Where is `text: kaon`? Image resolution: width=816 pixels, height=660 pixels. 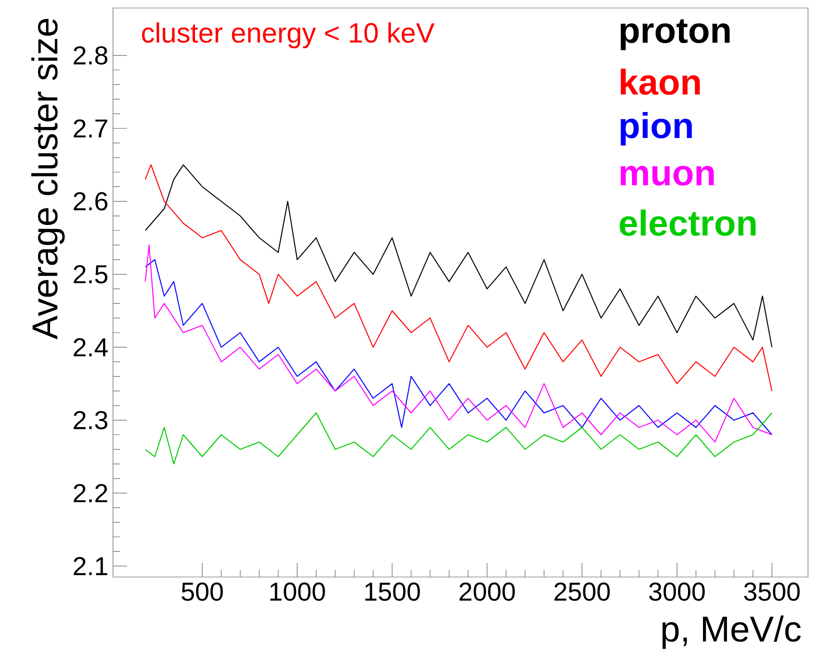
text: kaon is located at coordinates (660, 81).